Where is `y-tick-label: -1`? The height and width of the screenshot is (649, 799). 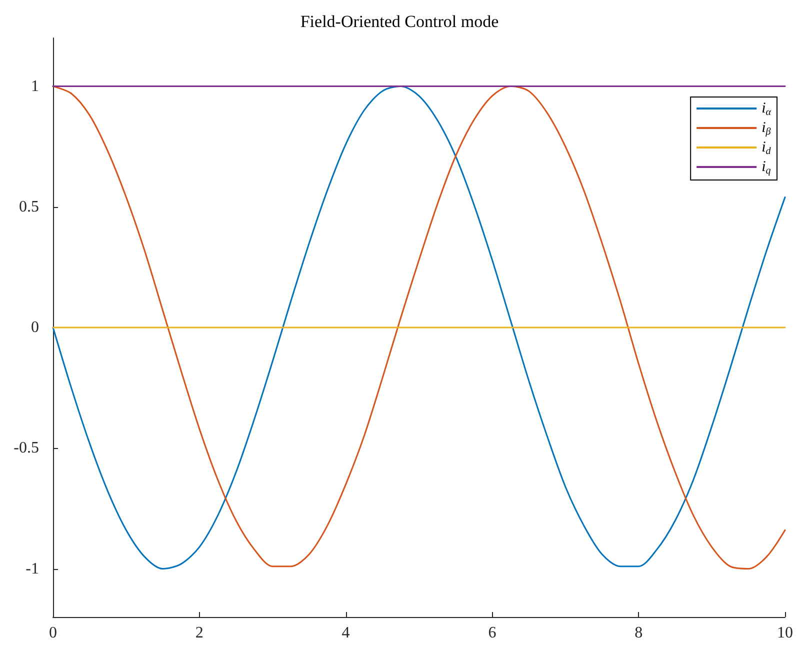 y-tick-label: -1 is located at coordinates (32, 569).